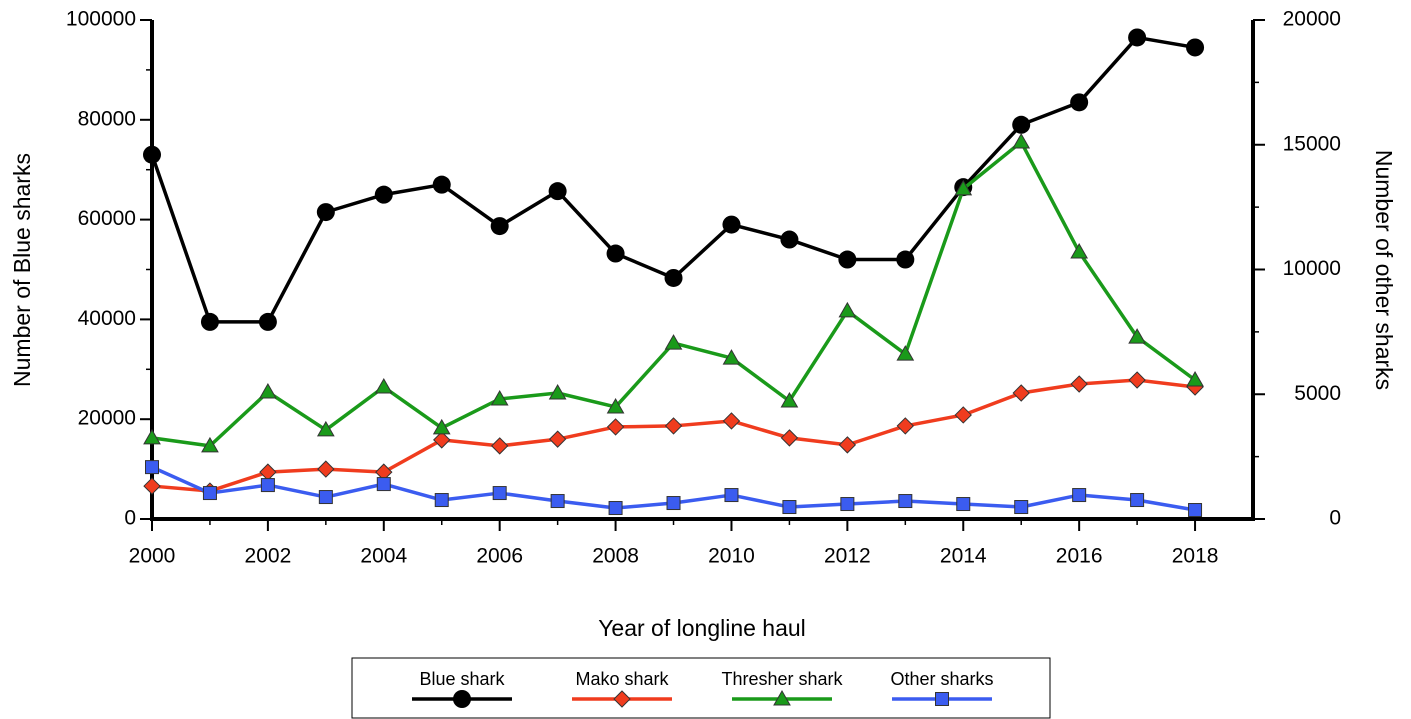 The image size is (1411, 719). I want to click on y2-tick-label: 20000, so click(1312, 19).